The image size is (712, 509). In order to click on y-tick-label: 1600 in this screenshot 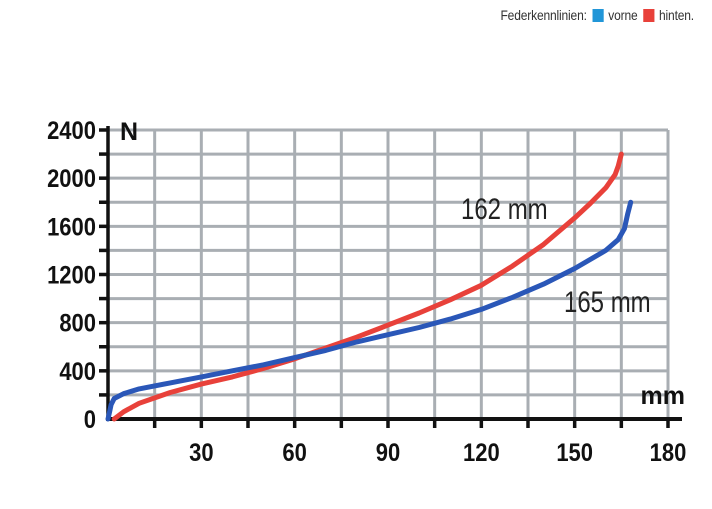, I will do `click(71, 227)`.